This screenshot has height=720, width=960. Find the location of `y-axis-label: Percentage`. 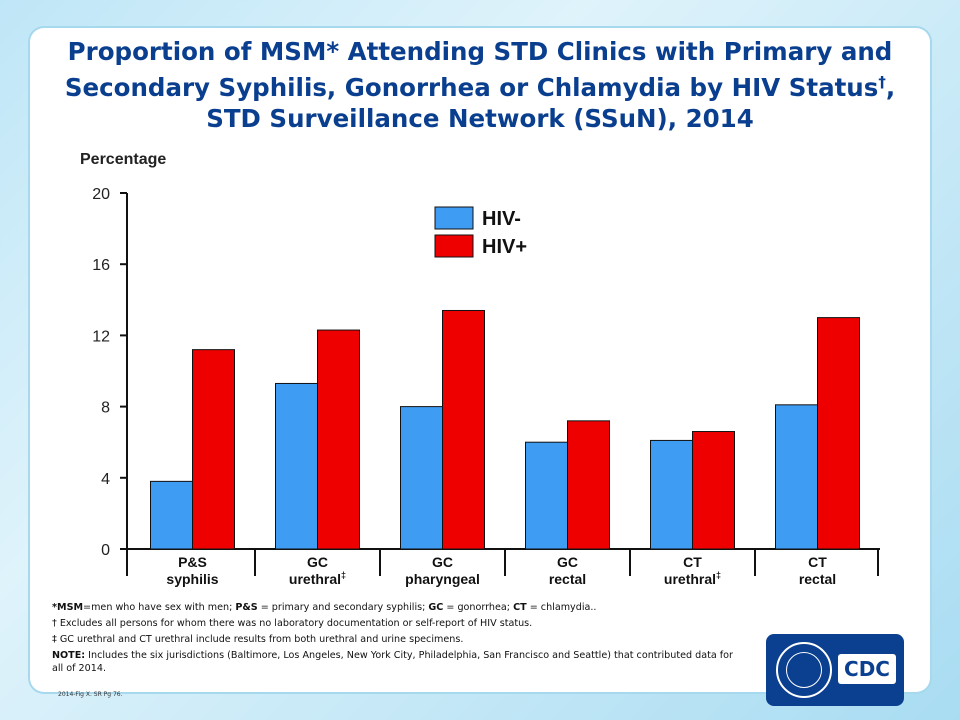

y-axis-label: Percentage is located at coordinates (123, 159).